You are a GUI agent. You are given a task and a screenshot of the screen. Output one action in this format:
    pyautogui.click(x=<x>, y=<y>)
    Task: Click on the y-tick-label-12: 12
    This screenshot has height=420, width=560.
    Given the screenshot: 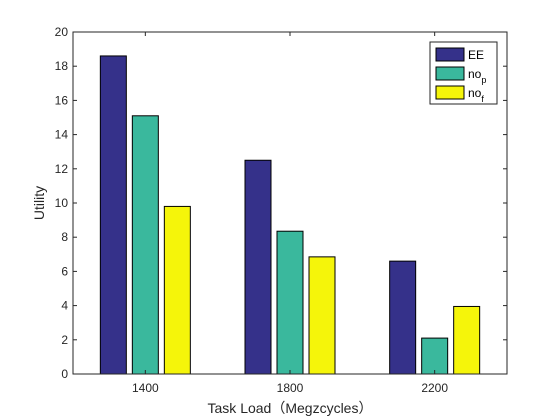 What is the action you would take?
    pyautogui.click(x=62, y=169)
    